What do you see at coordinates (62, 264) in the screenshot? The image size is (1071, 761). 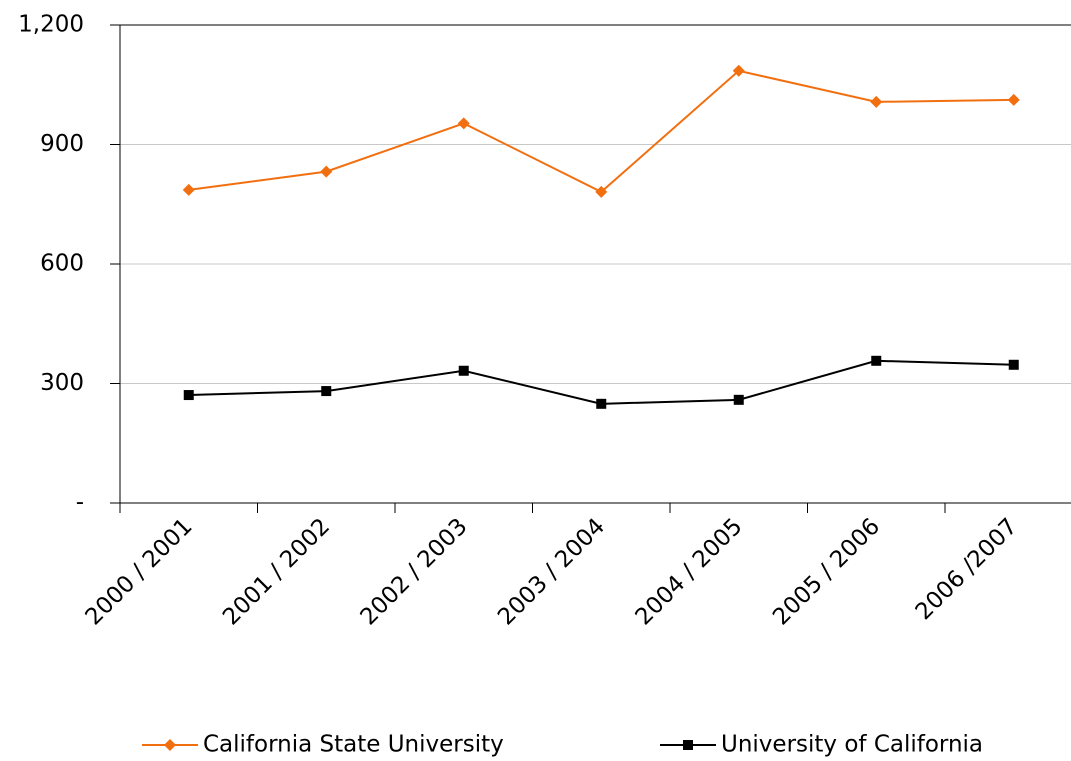 I see `y-tick-label: 600` at bounding box center [62, 264].